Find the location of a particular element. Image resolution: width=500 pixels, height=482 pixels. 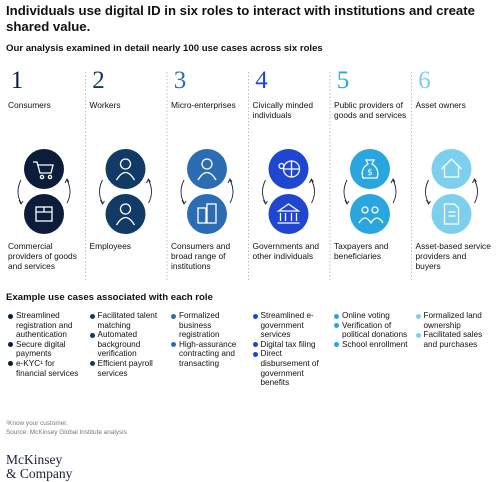

use-case-text: e-KYC¹ for financial services is located at coordinates (47, 368).